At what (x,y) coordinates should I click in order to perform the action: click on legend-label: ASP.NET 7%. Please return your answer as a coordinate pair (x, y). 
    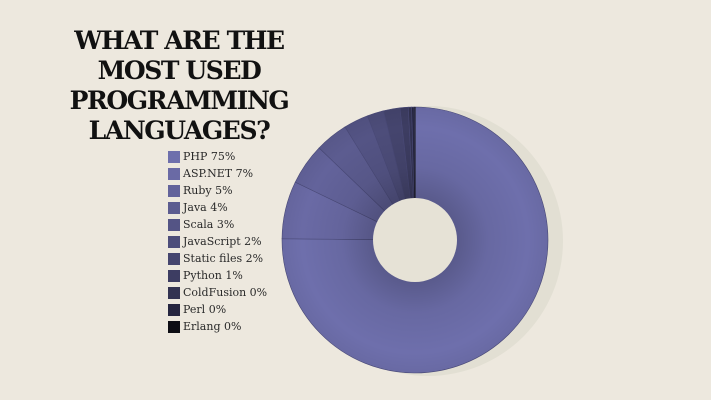
    Looking at the image, I should click on (218, 173).